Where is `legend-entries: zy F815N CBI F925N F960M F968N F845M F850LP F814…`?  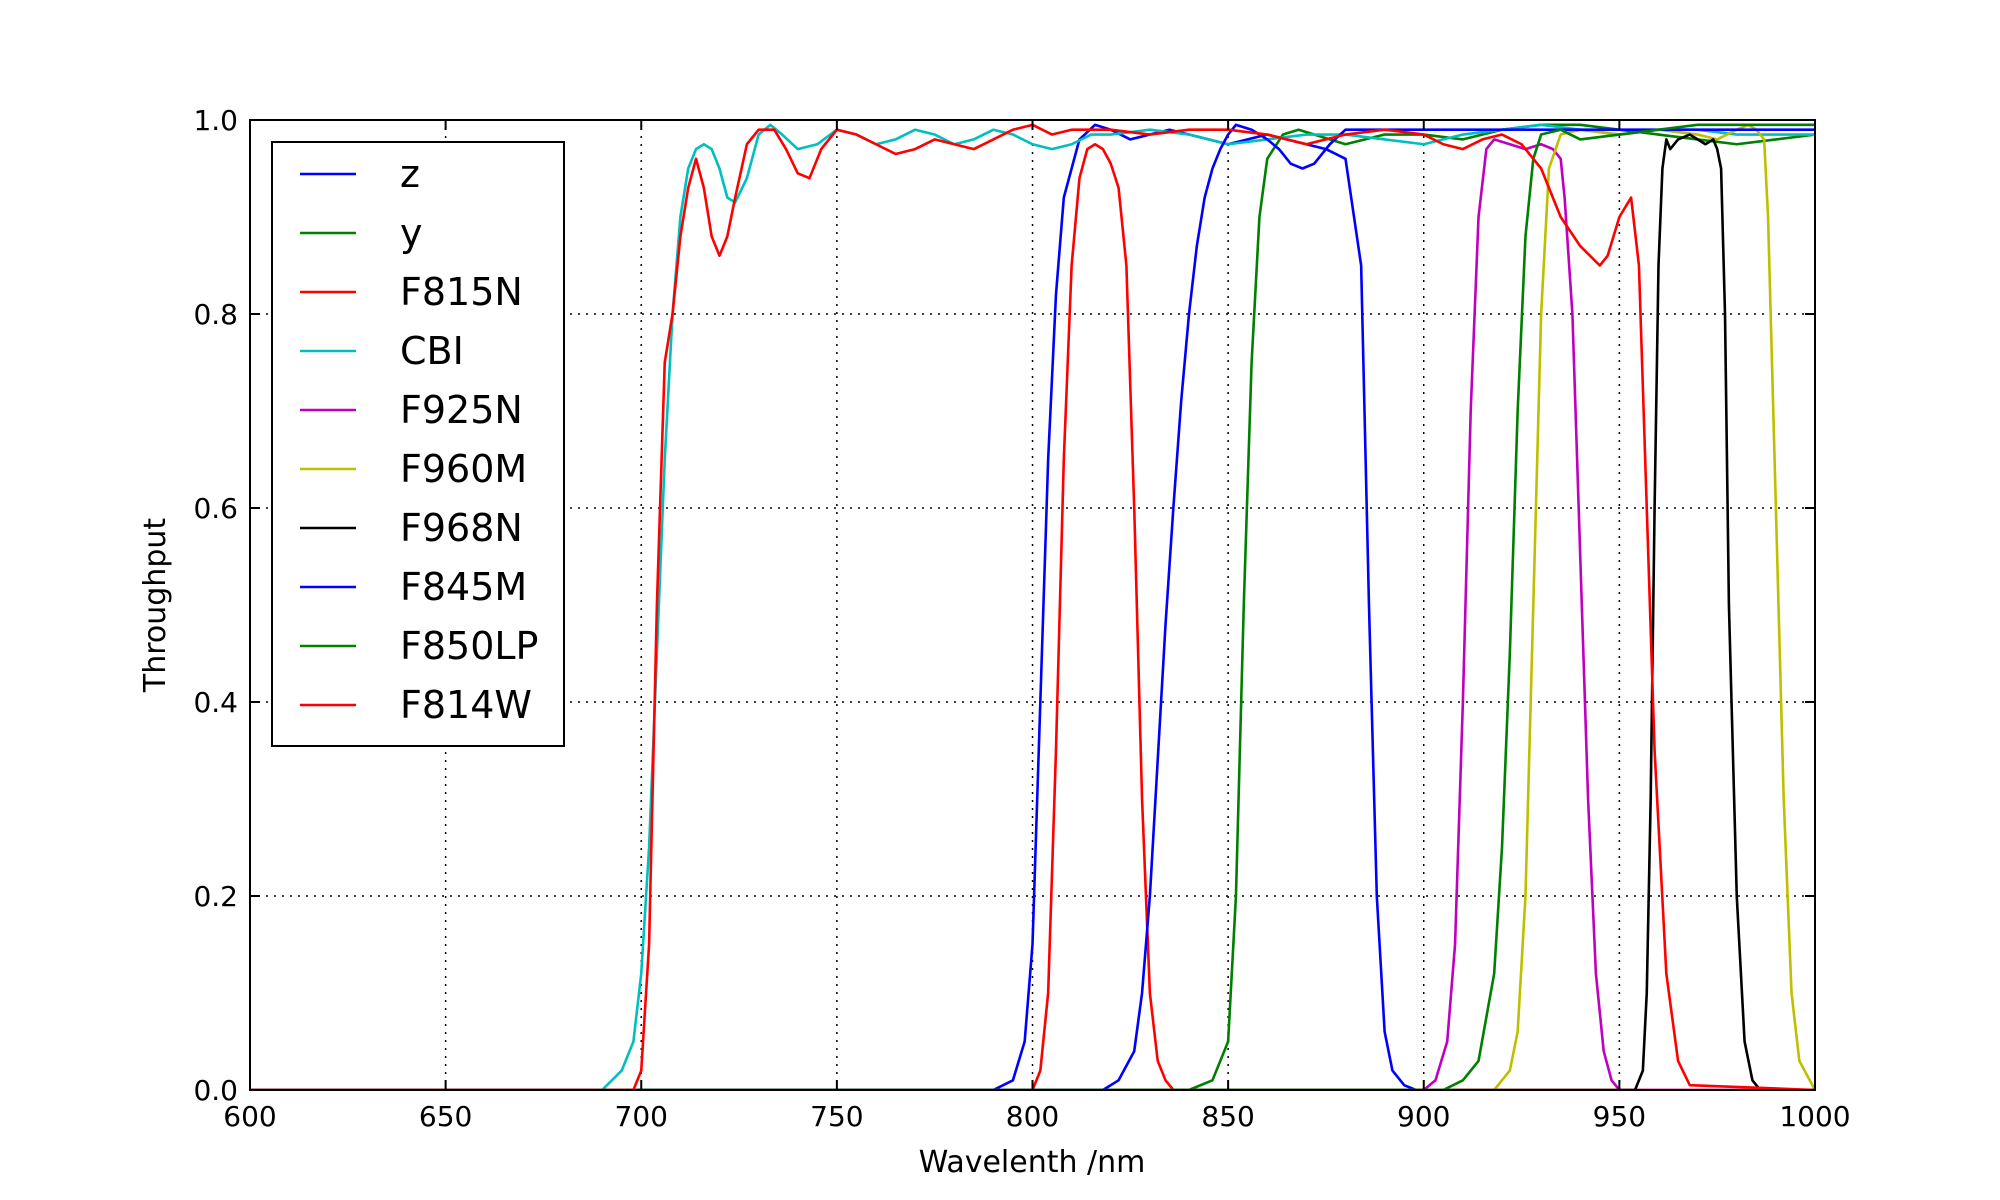 legend-entries: zy F815N CBI F925N F960M F968N F845M F850LP F814… is located at coordinates (419, 439).